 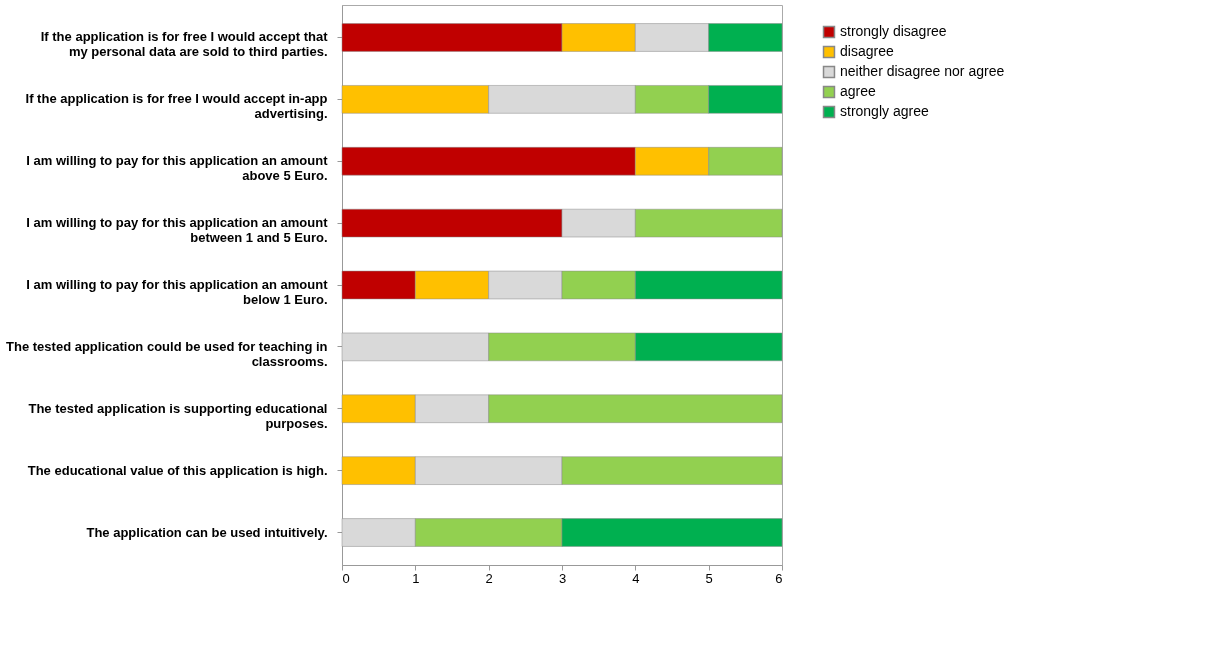 I want to click on legend-label: disagree, so click(x=867, y=51).